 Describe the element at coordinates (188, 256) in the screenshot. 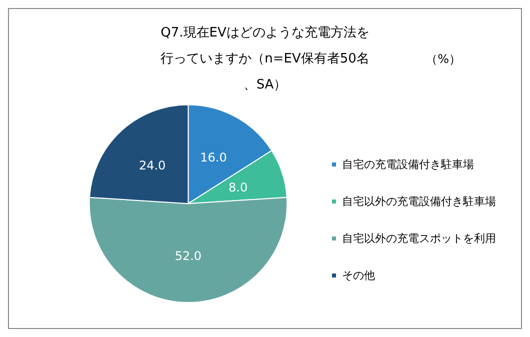

I see `data-label: 52.0` at that location.